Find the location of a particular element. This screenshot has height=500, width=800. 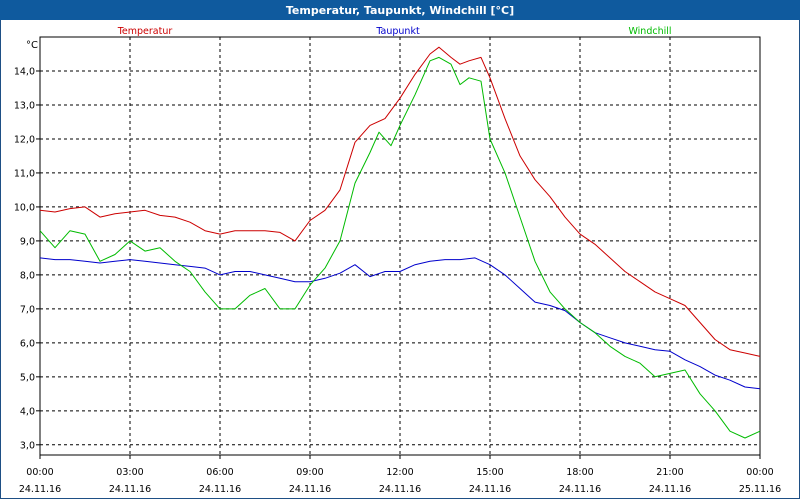

y-tick-label: 3,0 is located at coordinates (27, 445).